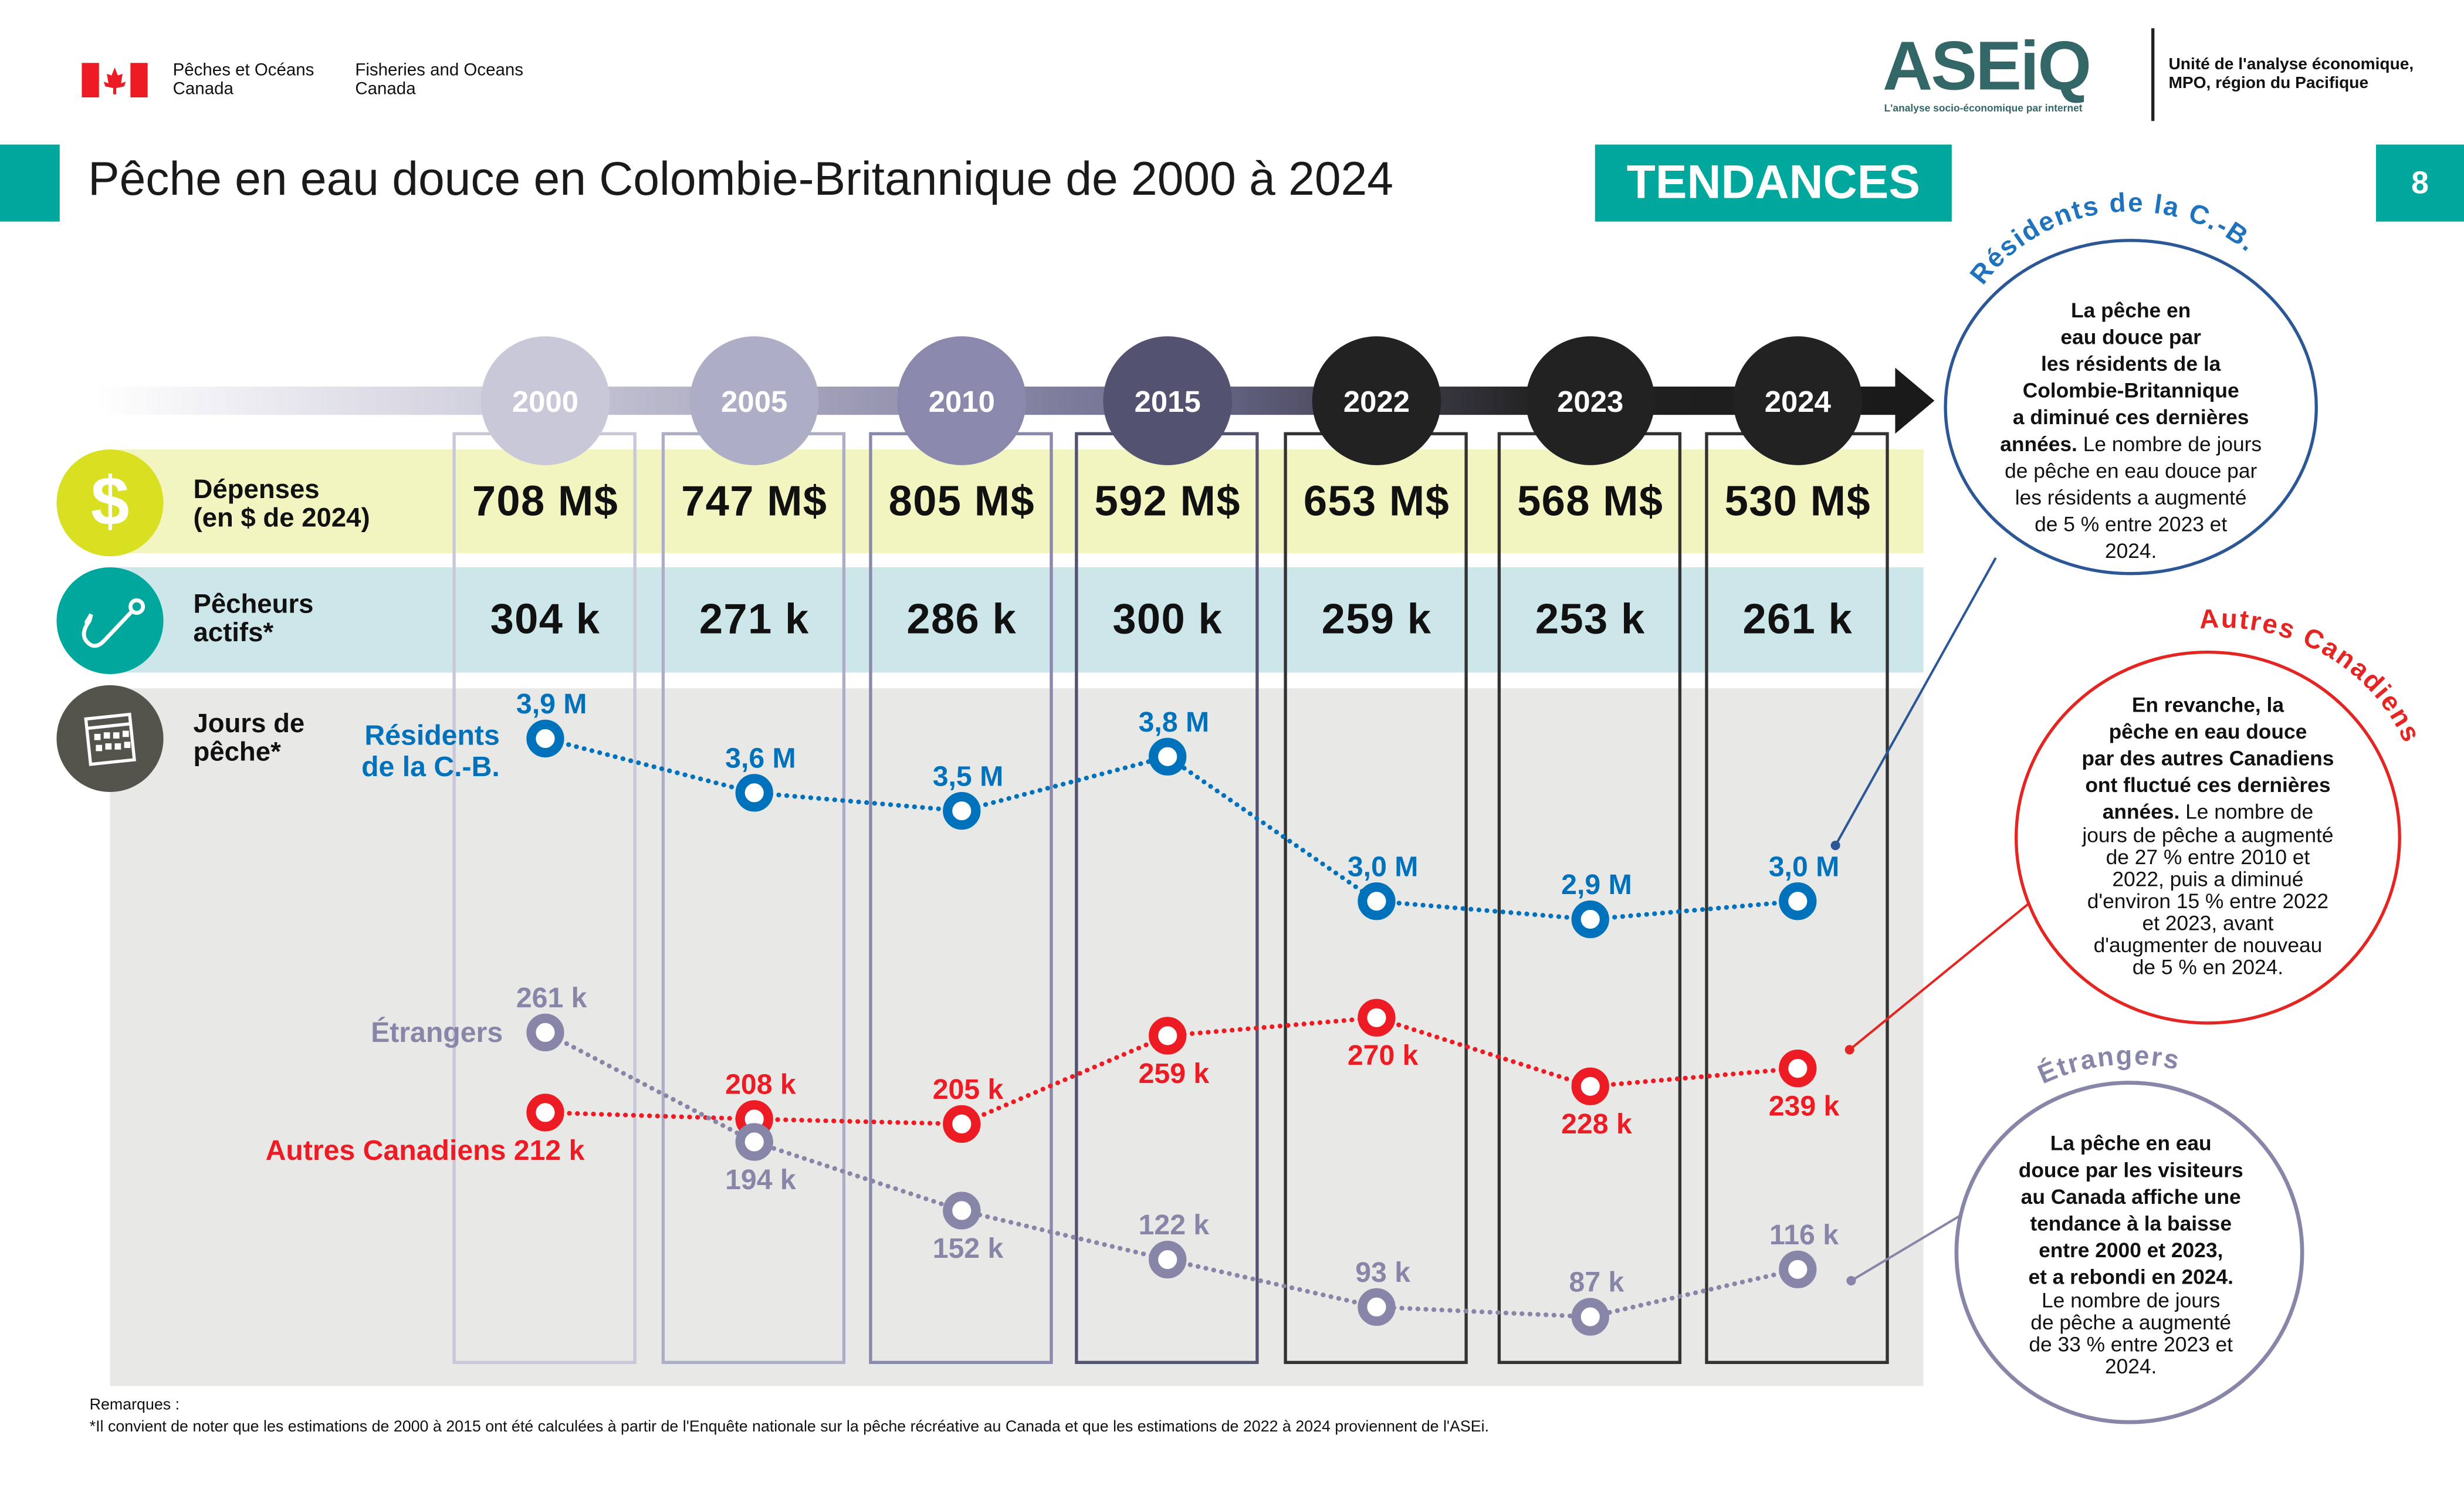 The width and height of the screenshot is (2464, 1496). What do you see at coordinates (545, 501) in the screenshot?
I see `spending-value: 708 M$` at bounding box center [545, 501].